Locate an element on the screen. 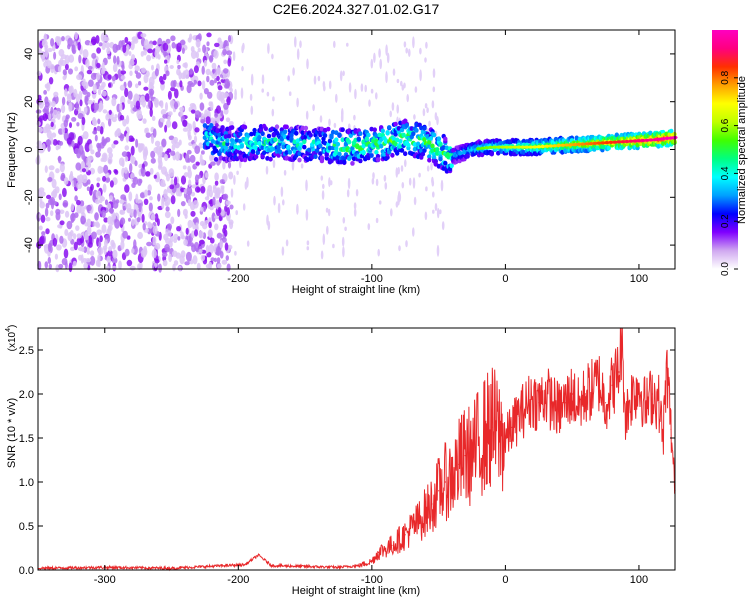 This screenshot has height=600, width=750. snr-scale-exponent: 4 is located at coordinates (8, 330).